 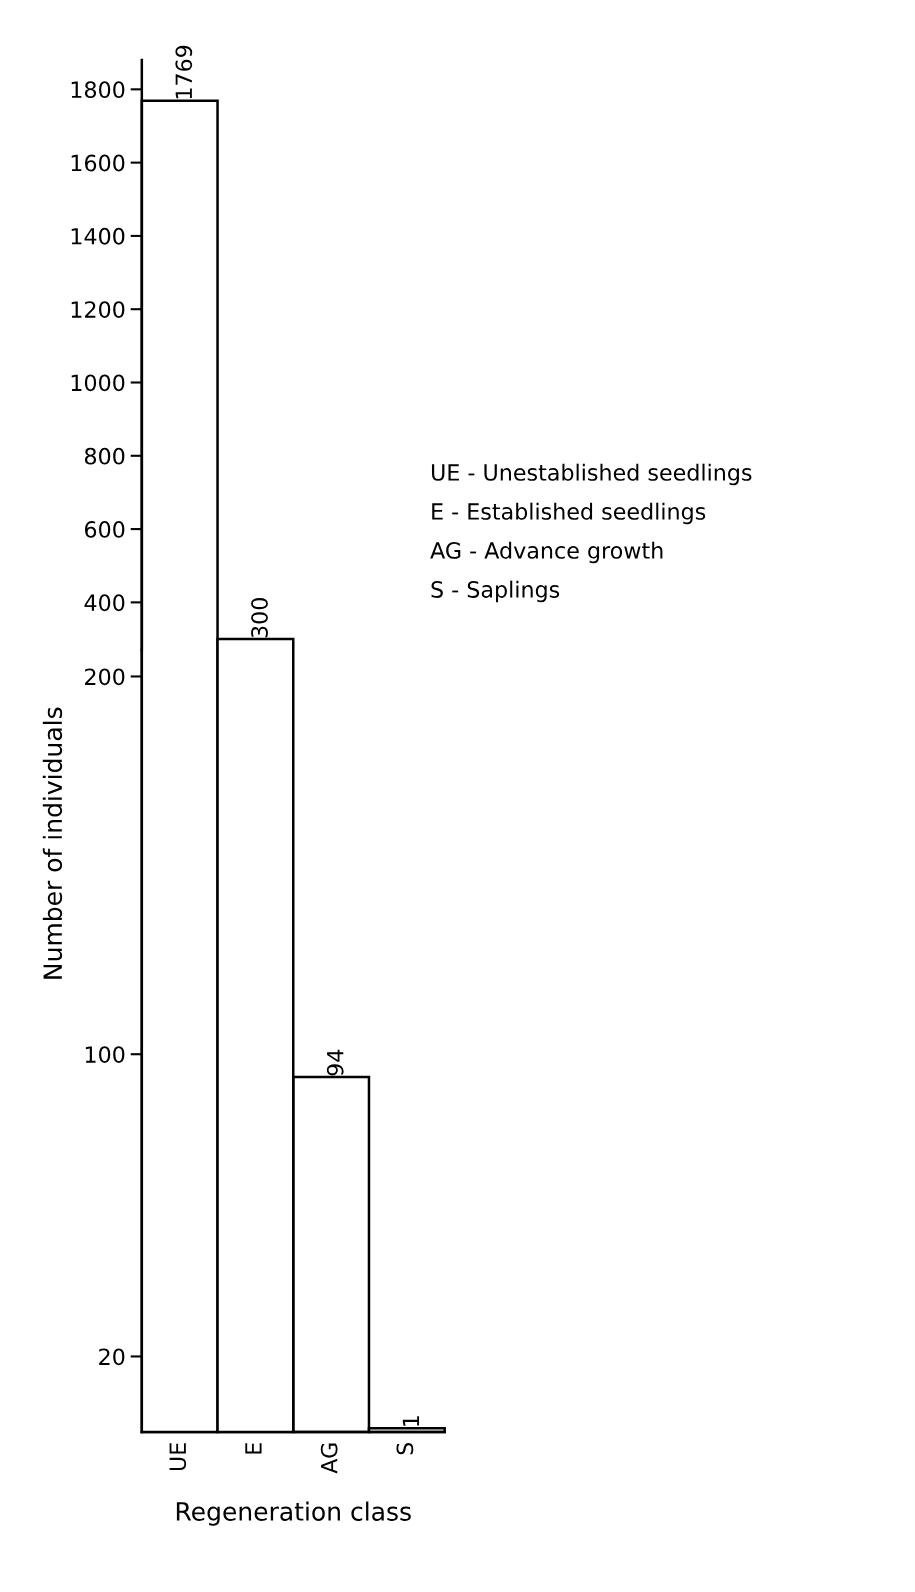 What do you see at coordinates (591, 474) in the screenshot?
I see `annotation: UE - Unestablished seedlings` at bounding box center [591, 474].